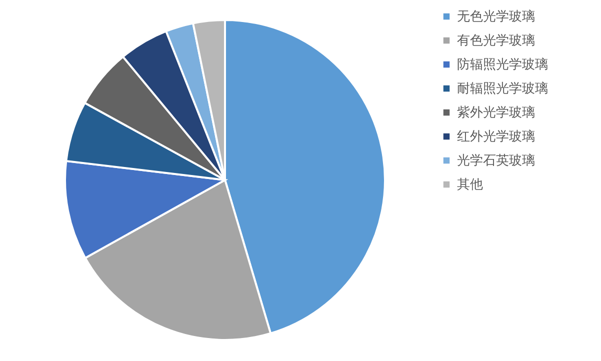 This screenshot has width=601, height=361. Describe the element at coordinates (496, 161) in the screenshot. I see `legend-label: 光学石英玻璃` at that location.